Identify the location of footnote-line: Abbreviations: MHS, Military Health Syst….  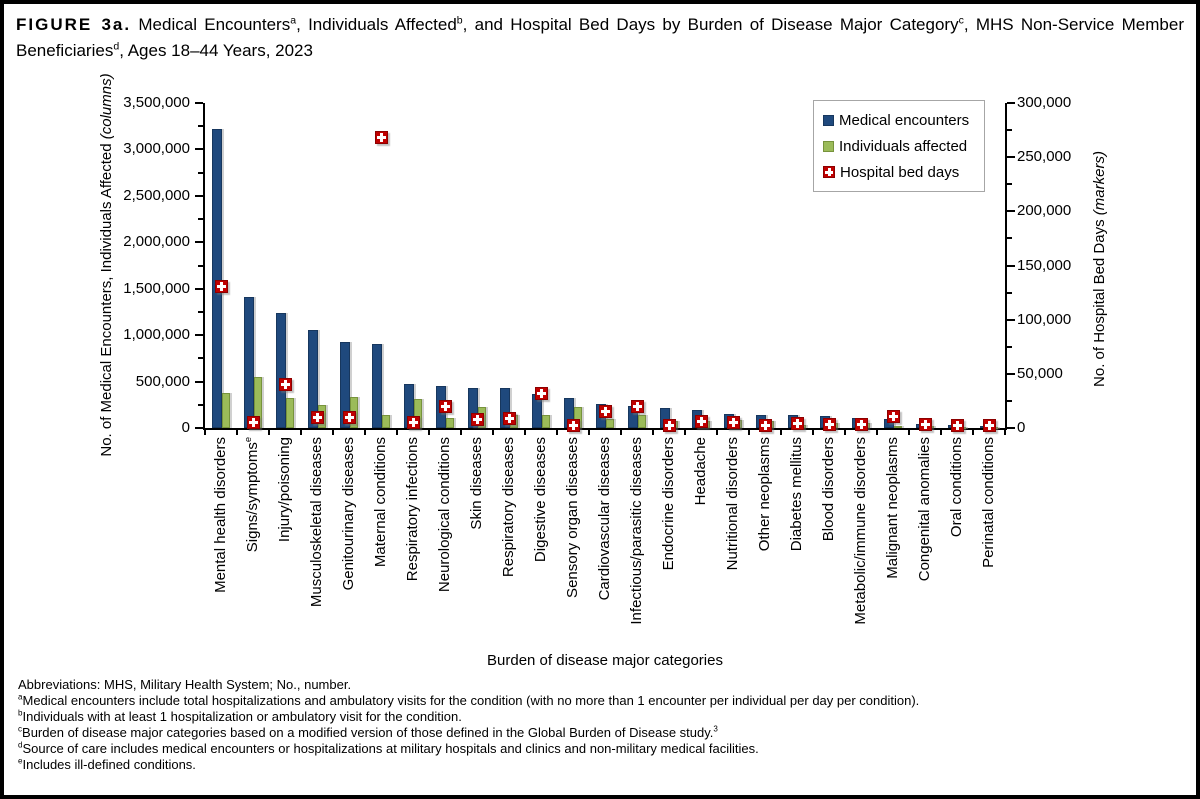
(185, 684).